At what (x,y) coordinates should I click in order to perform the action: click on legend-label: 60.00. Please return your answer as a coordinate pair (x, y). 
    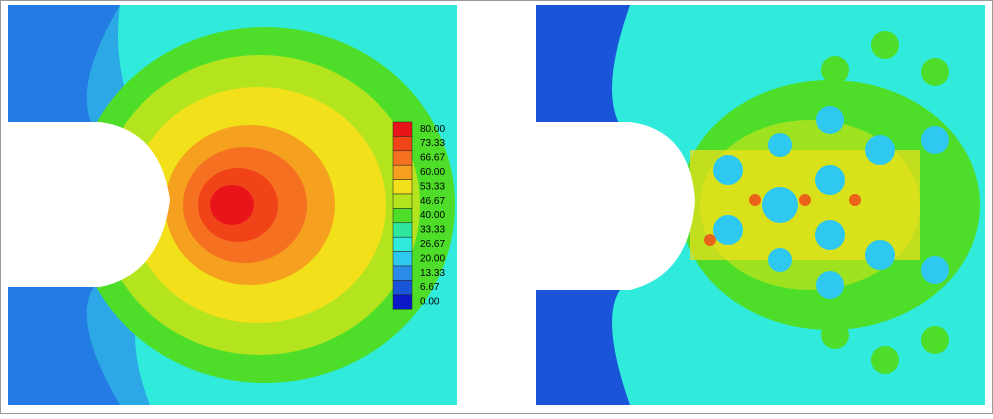
    Looking at the image, I should click on (432, 172).